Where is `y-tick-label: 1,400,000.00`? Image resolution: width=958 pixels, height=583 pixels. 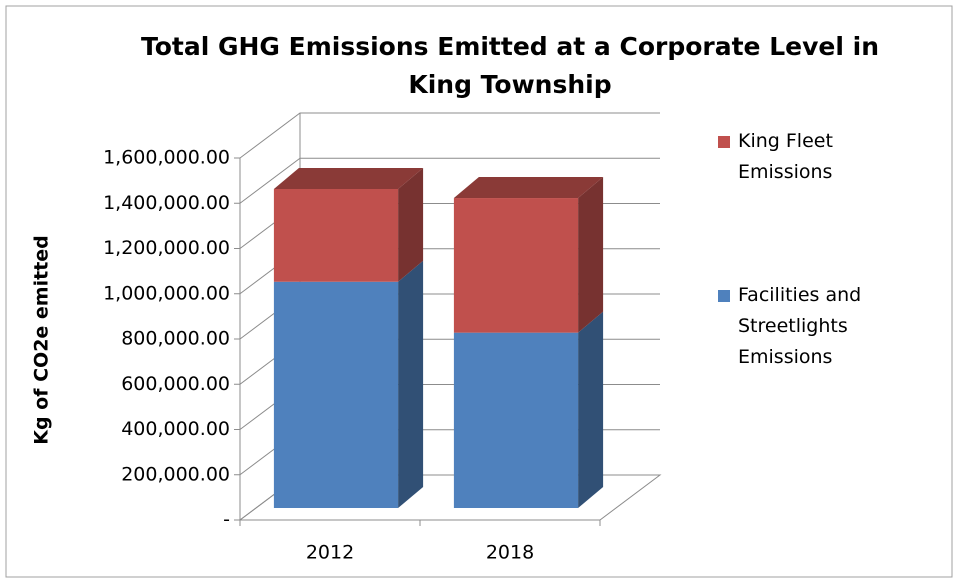 y-tick-label: 1,400,000.00 is located at coordinates (166, 203).